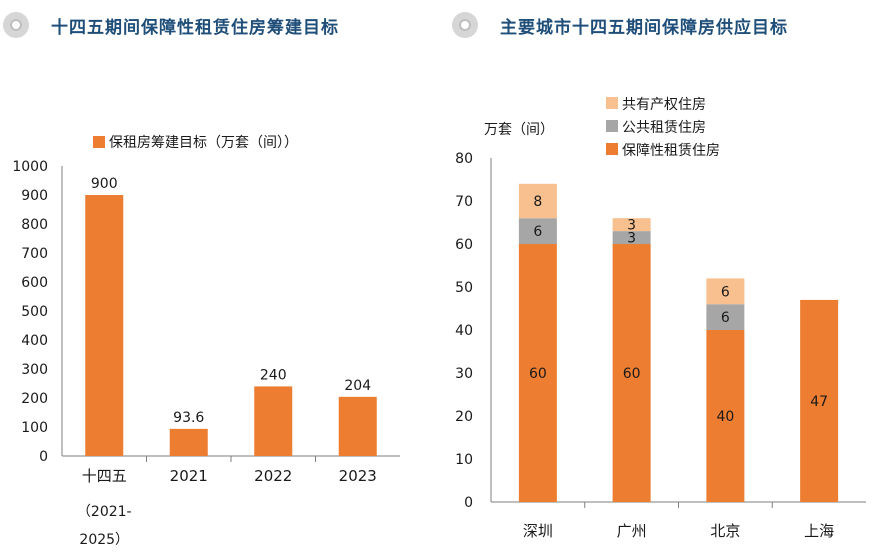  What do you see at coordinates (464, 460) in the screenshot?
I see `y-tick-label: 10` at bounding box center [464, 460].